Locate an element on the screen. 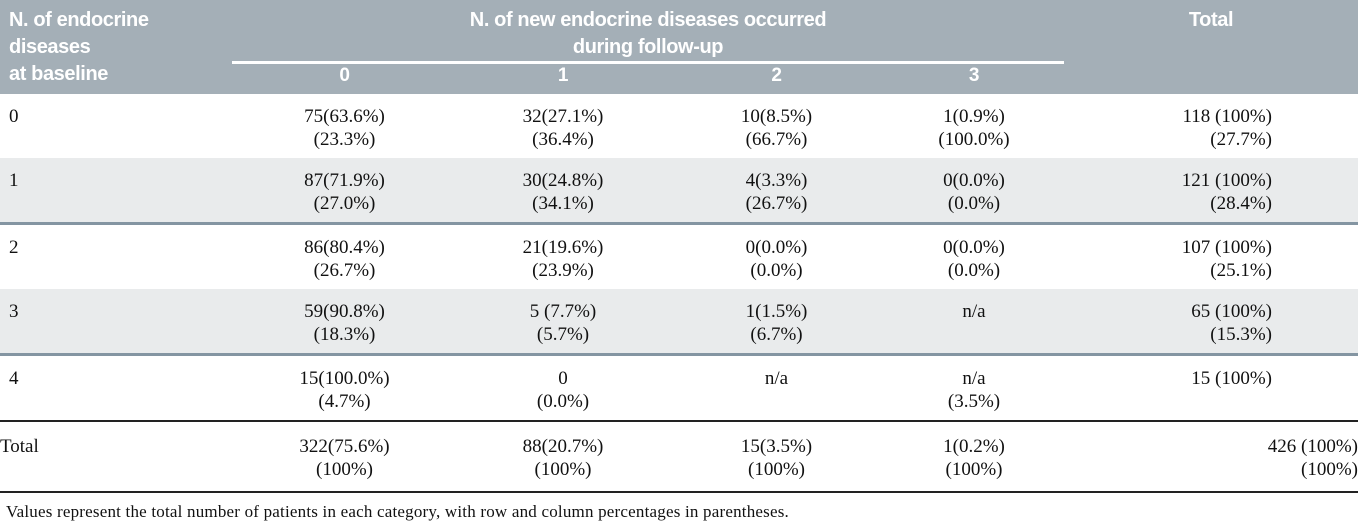  cell: 1(1.5%) (6.7%) is located at coordinates (776, 322).